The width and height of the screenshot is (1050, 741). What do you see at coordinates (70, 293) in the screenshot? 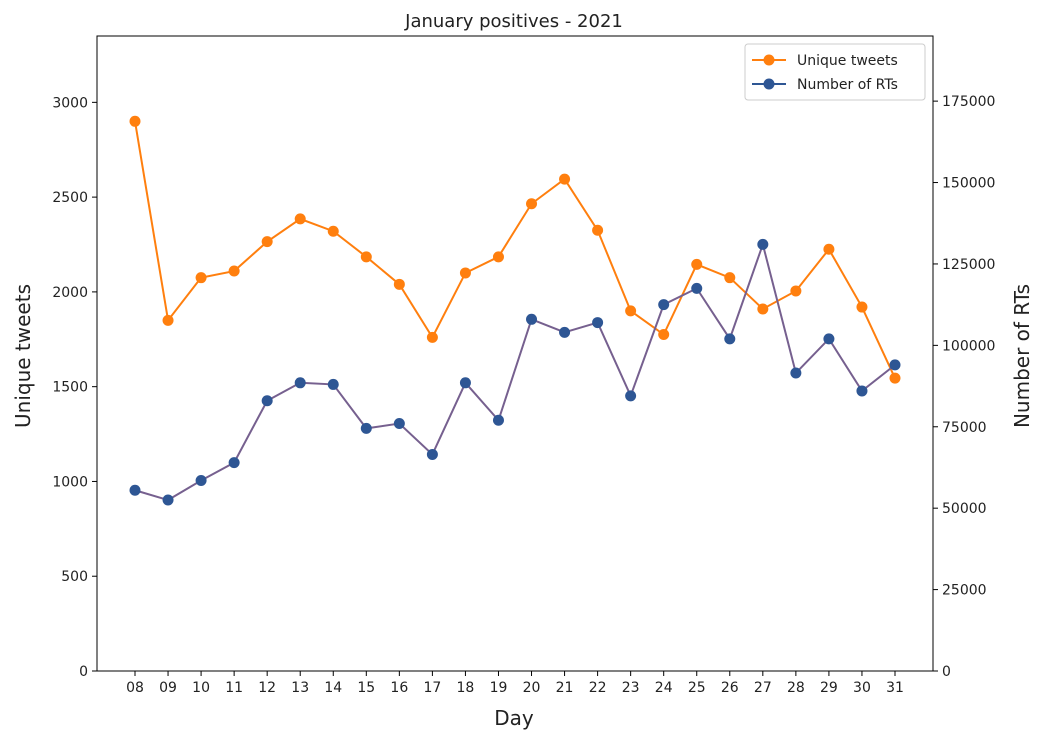
I see `y-tick-label: 2000` at bounding box center [70, 293].